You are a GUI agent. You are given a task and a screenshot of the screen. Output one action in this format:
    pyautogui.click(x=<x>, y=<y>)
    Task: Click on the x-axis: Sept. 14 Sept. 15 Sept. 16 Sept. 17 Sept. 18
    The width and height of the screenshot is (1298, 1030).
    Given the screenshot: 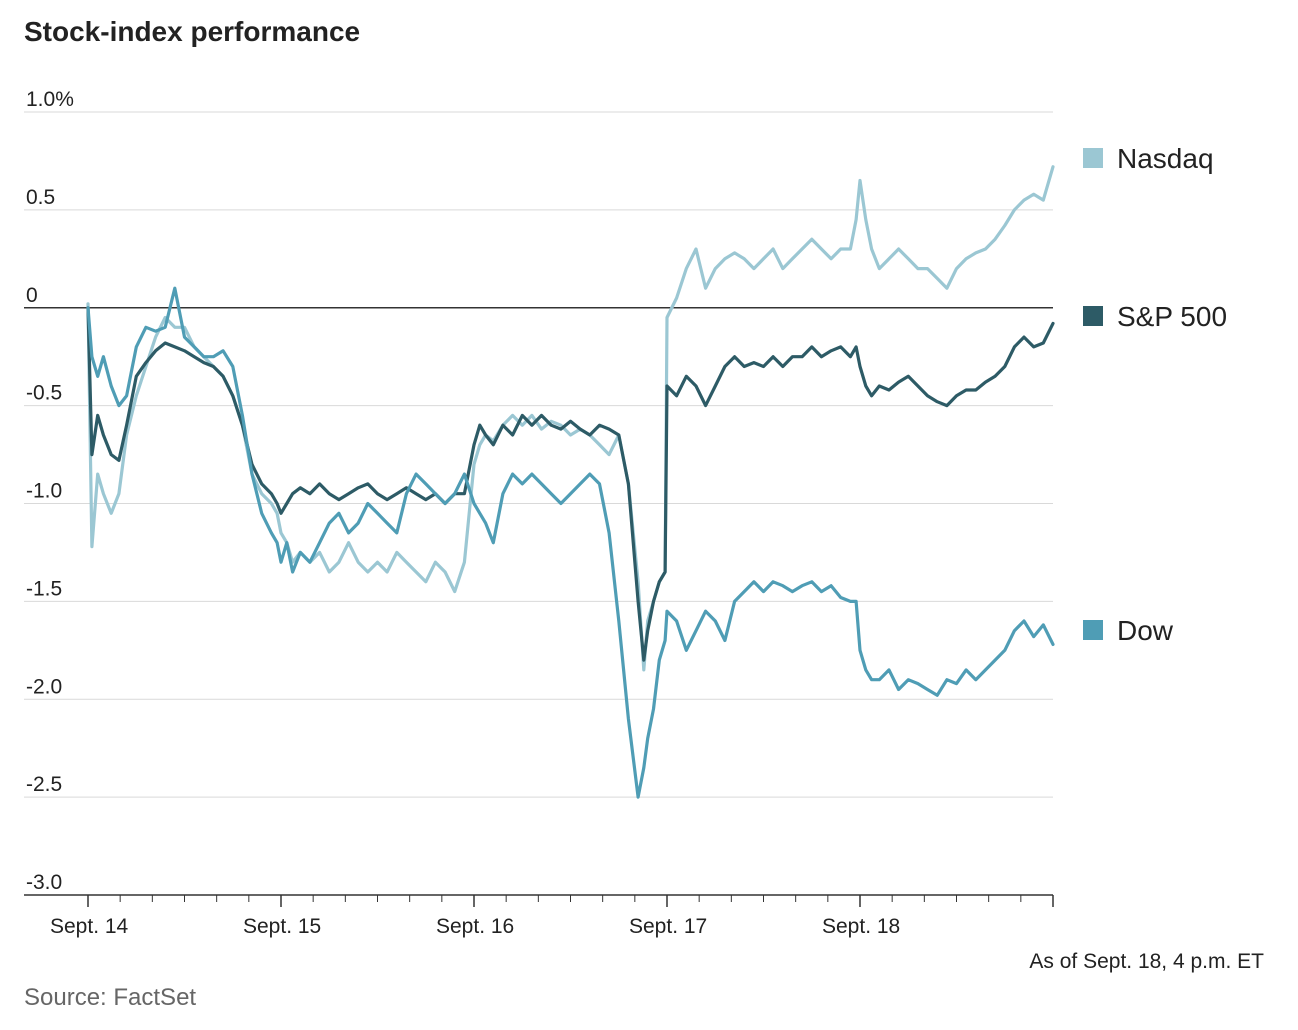 What is the action you would take?
    pyautogui.click(x=552, y=916)
    